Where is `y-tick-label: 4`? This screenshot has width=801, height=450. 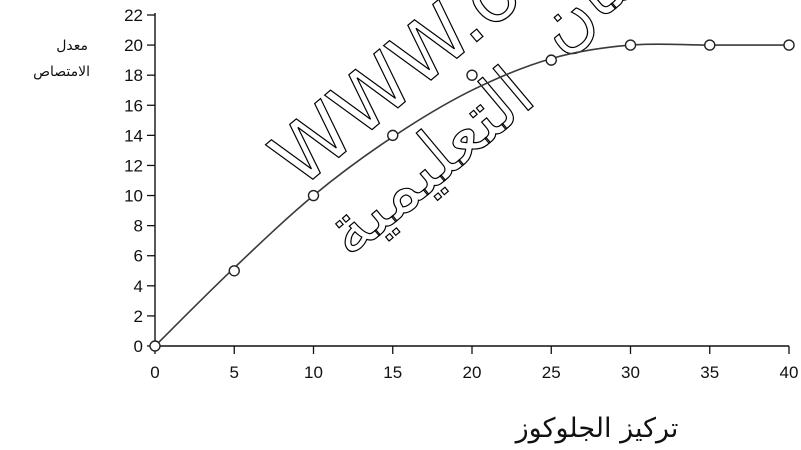
y-tick-label: 4 is located at coordinates (138, 286).